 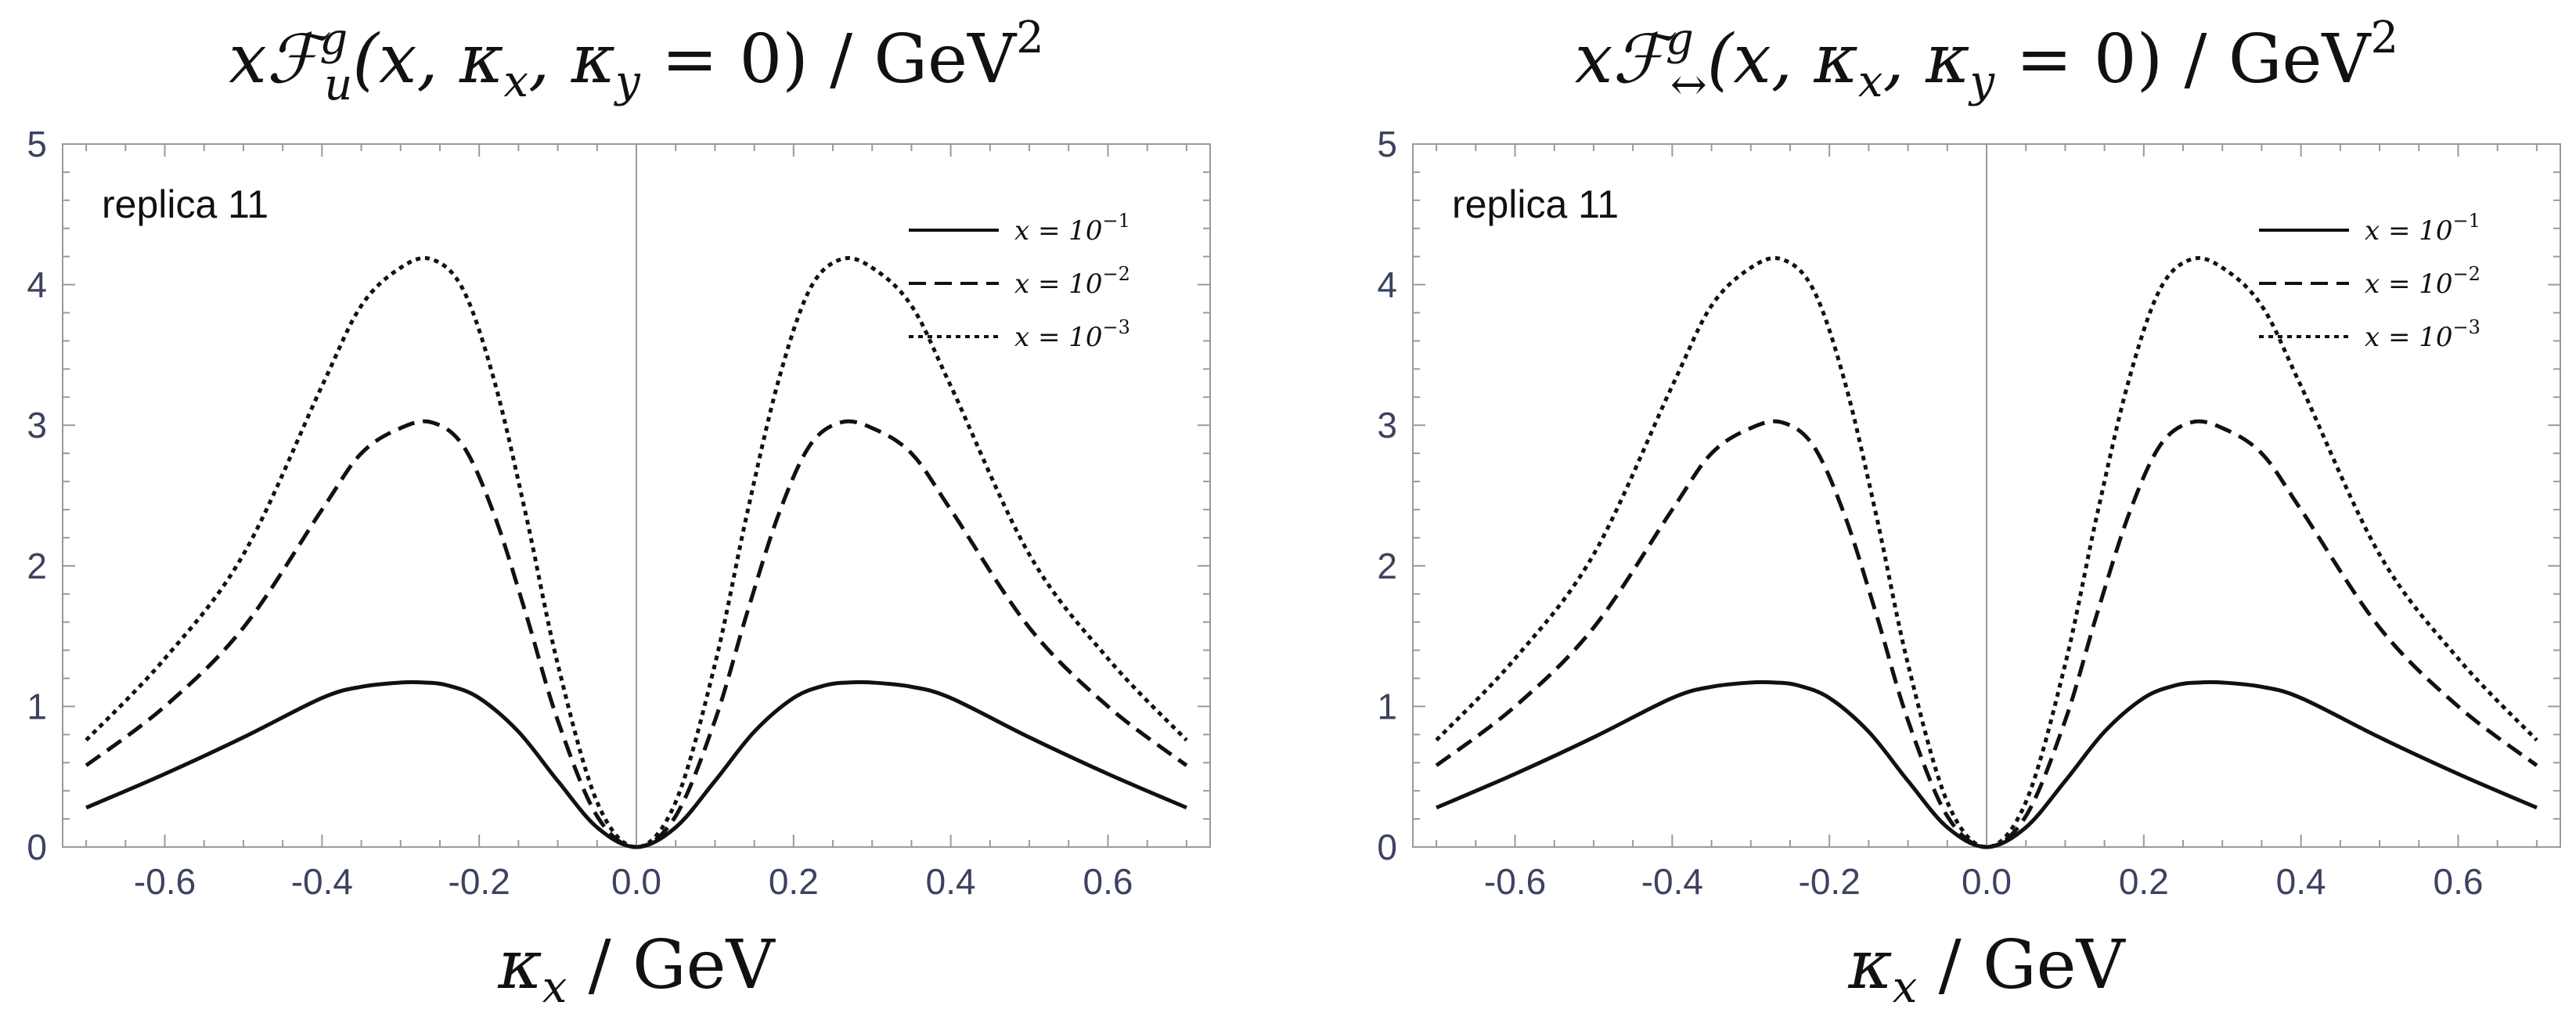 I want to click on chart-title: xℱg ↔(x, κx, κy = 0) / GeV2, so click(x=1986, y=61).